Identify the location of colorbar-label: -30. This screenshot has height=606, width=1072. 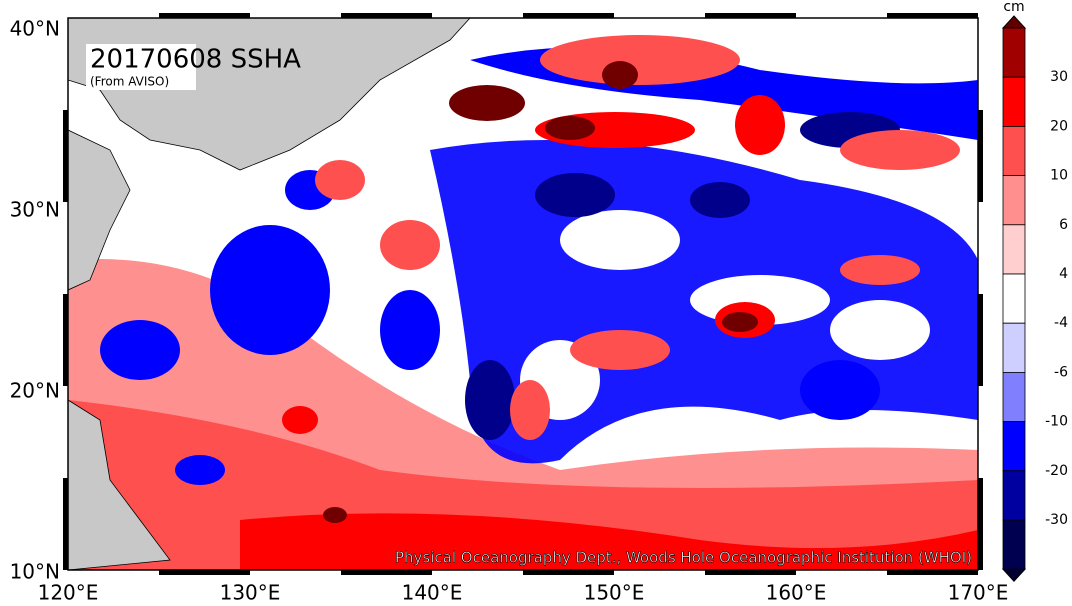
(1056, 520).